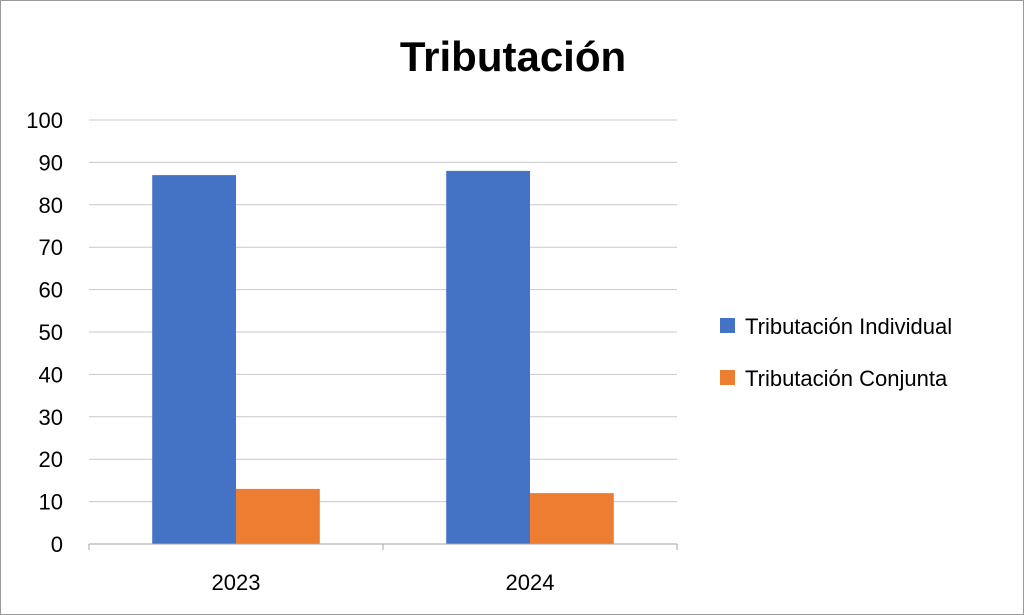 The width and height of the screenshot is (1024, 615). Describe the element at coordinates (383, 582) in the screenshot. I see `x-axis-tick-labels: 2023 2024` at that location.